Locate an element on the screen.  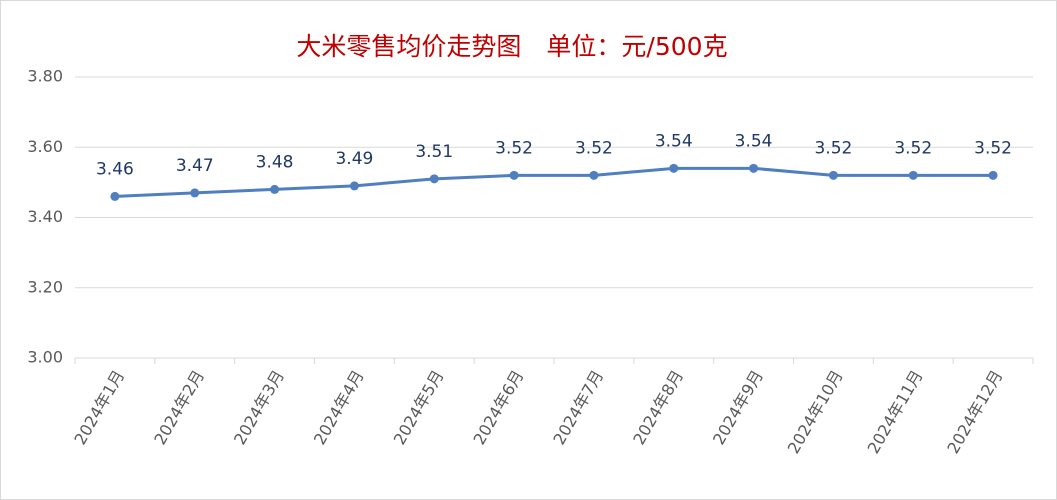
data-label: 3.49 is located at coordinates (354, 159).